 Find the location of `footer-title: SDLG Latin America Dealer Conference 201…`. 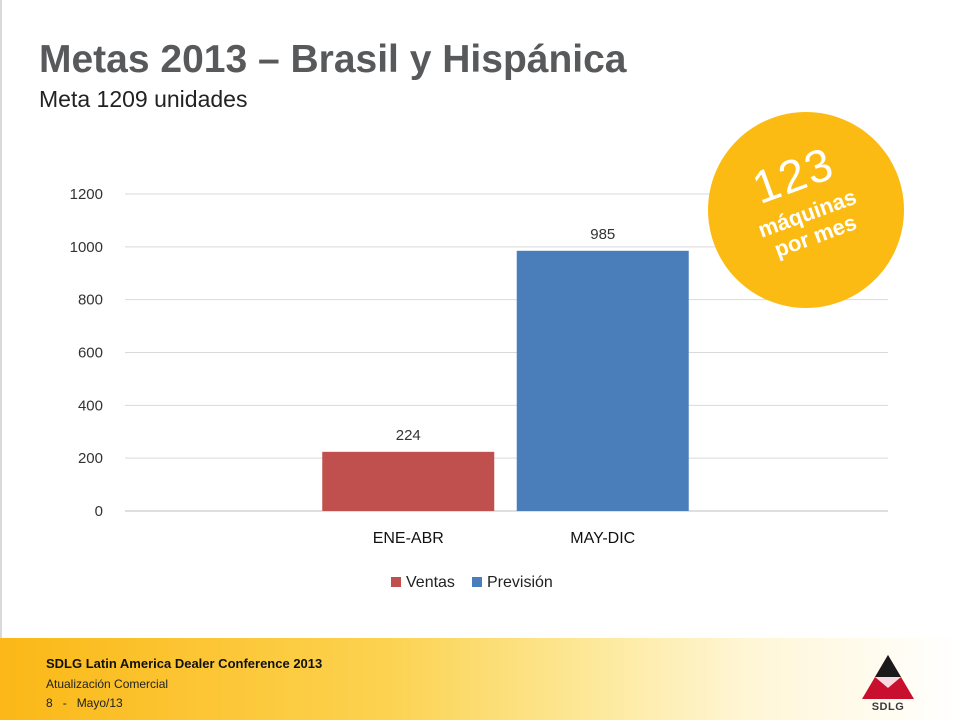

footer-title: SDLG Latin America Dealer Conference 201… is located at coordinates (184, 663).